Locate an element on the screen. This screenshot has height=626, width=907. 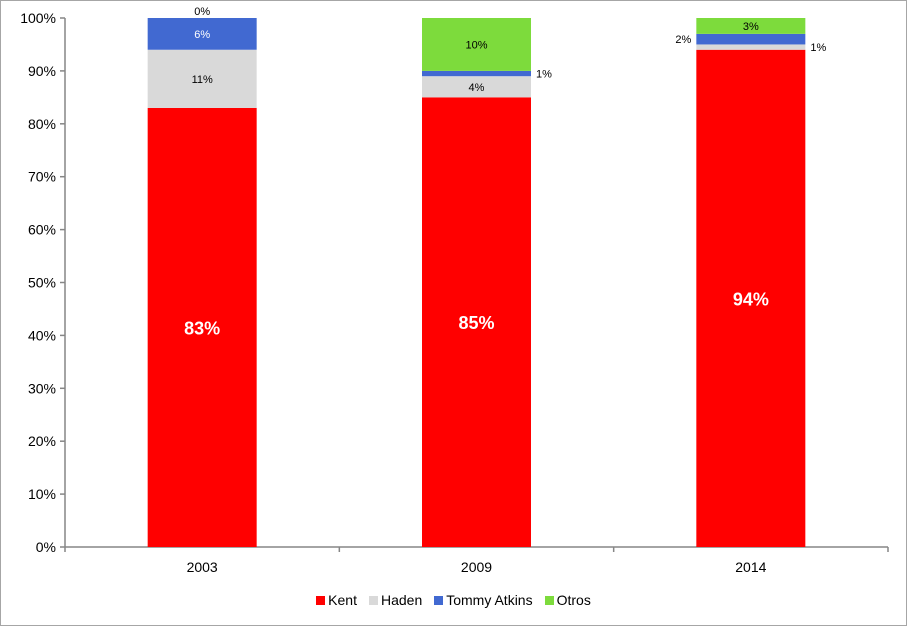
data-label: 0% is located at coordinates (202, 12).